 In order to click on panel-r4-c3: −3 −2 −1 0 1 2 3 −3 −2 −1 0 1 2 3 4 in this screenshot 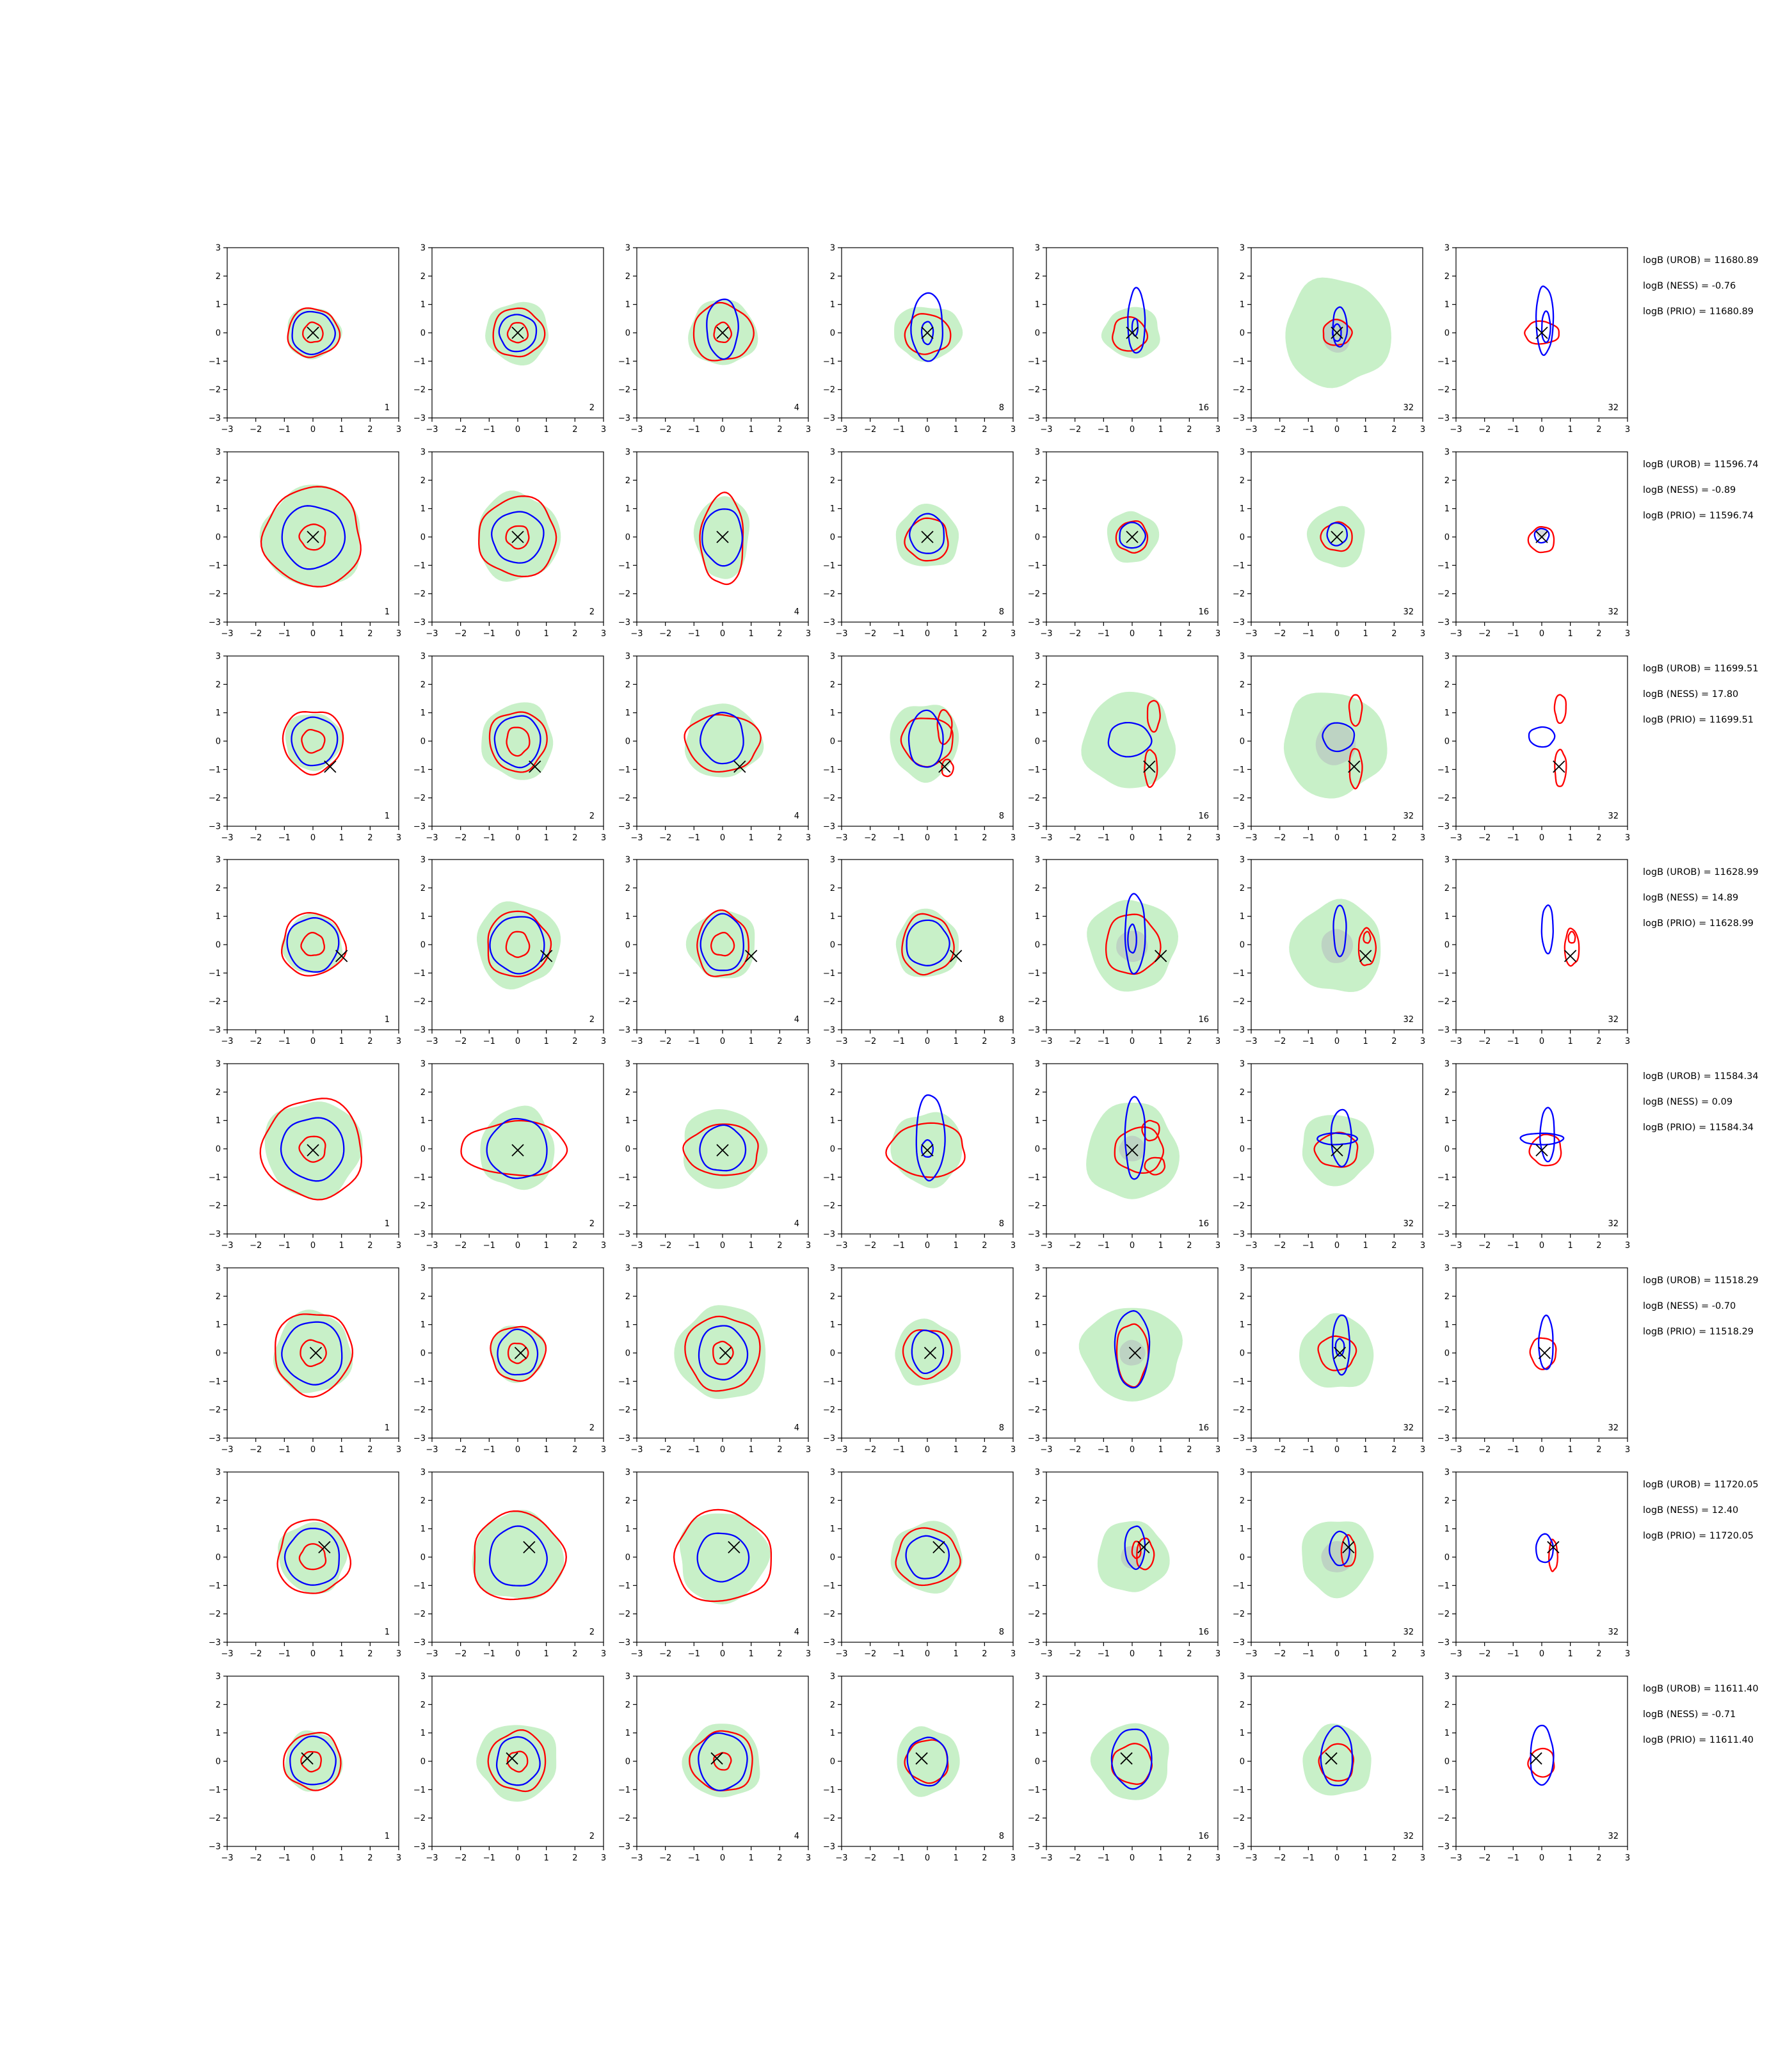, I will do `click(714, 951)`.